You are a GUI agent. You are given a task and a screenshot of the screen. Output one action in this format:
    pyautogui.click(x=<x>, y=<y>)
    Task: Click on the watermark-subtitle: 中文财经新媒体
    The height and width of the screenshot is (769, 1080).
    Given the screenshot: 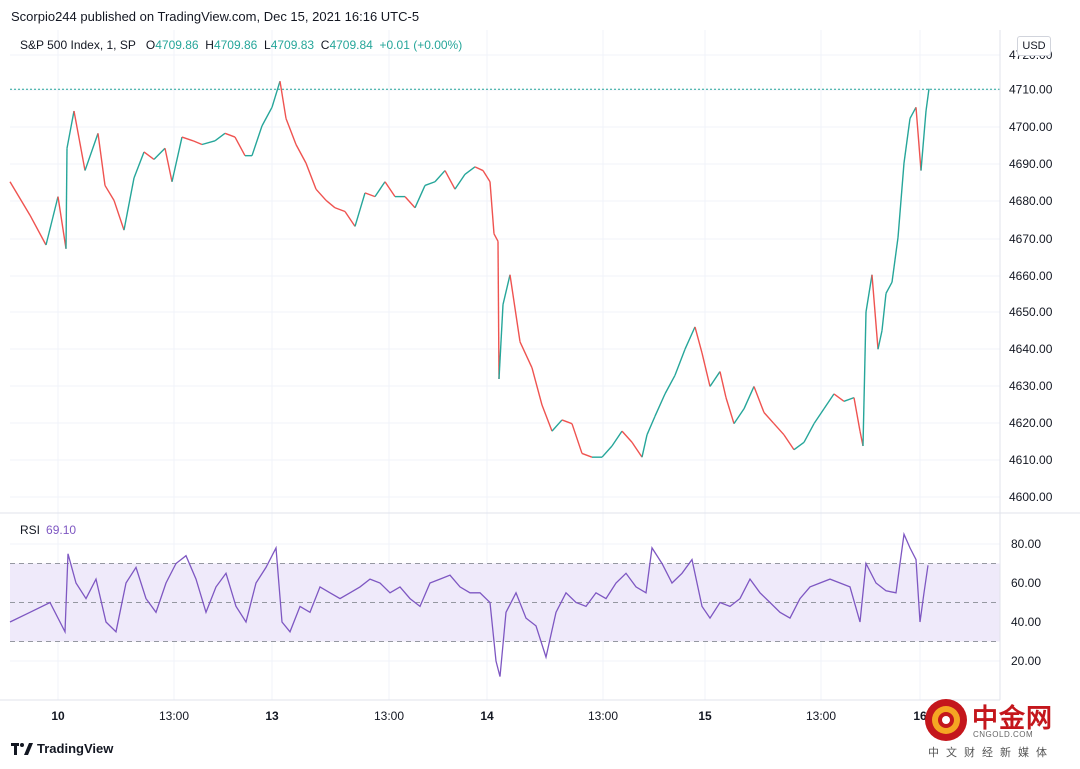 What is the action you would take?
    pyautogui.click(x=991, y=753)
    